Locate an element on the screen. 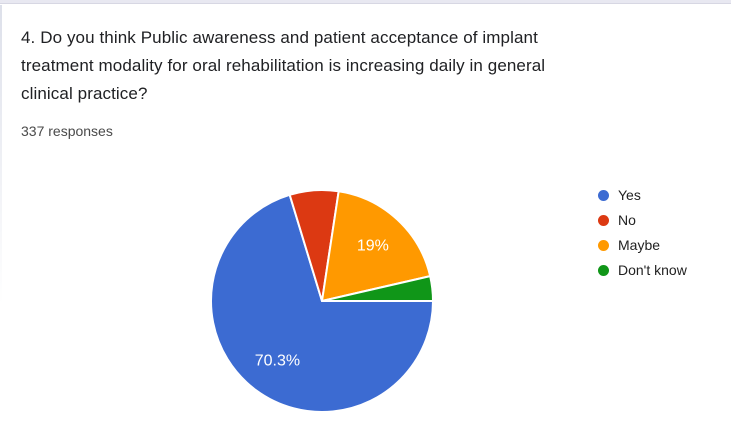 This screenshot has height=437, width=731. card-left-edge is located at coordinates (1, 155).